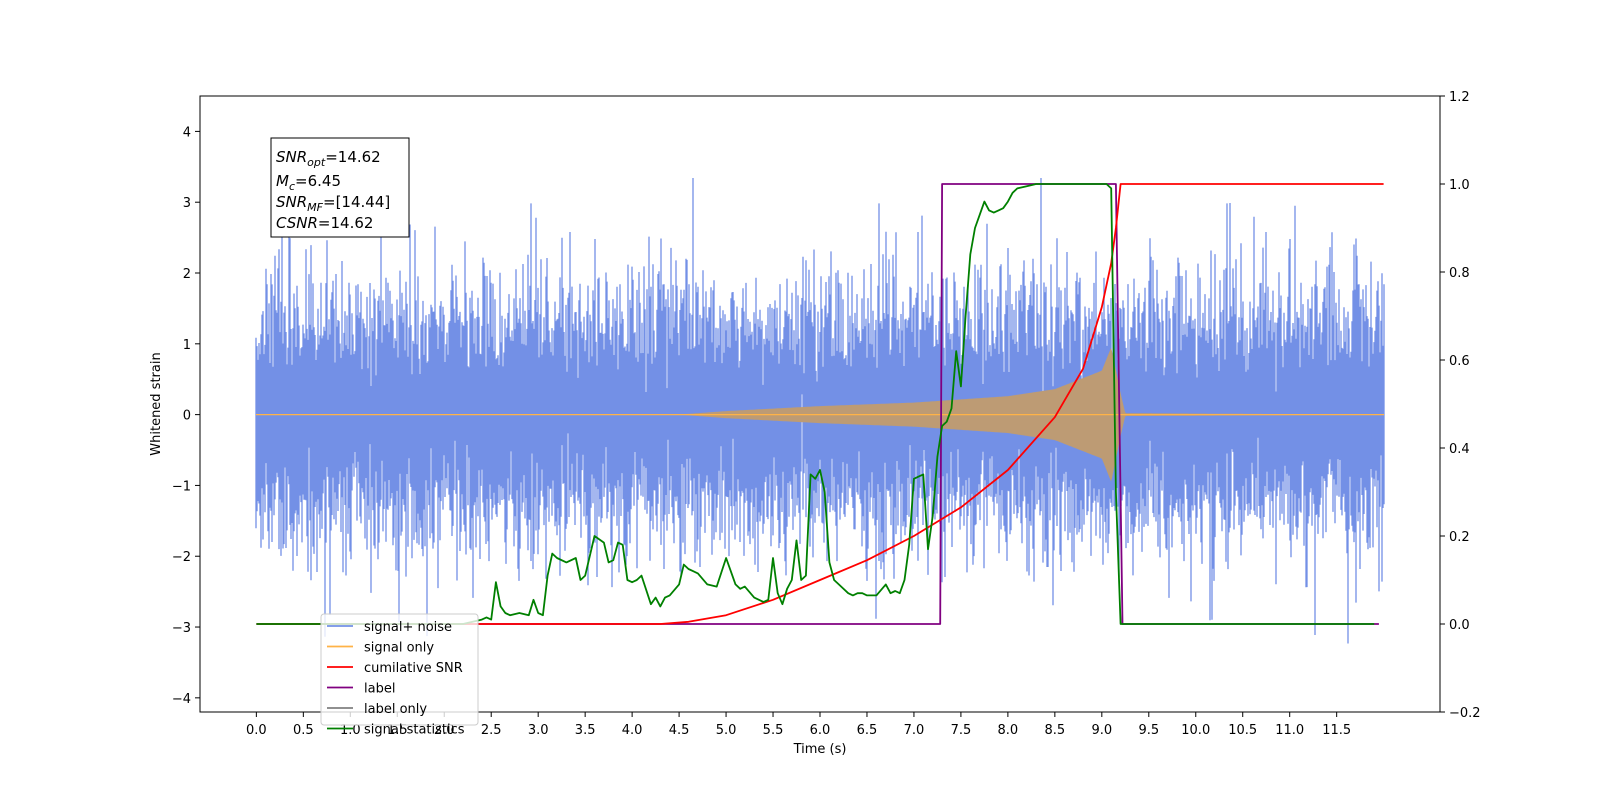 The width and height of the screenshot is (1600, 800). What do you see at coordinates (1459, 361) in the screenshot?
I see `y2-tick-label: 0.6` at bounding box center [1459, 361].